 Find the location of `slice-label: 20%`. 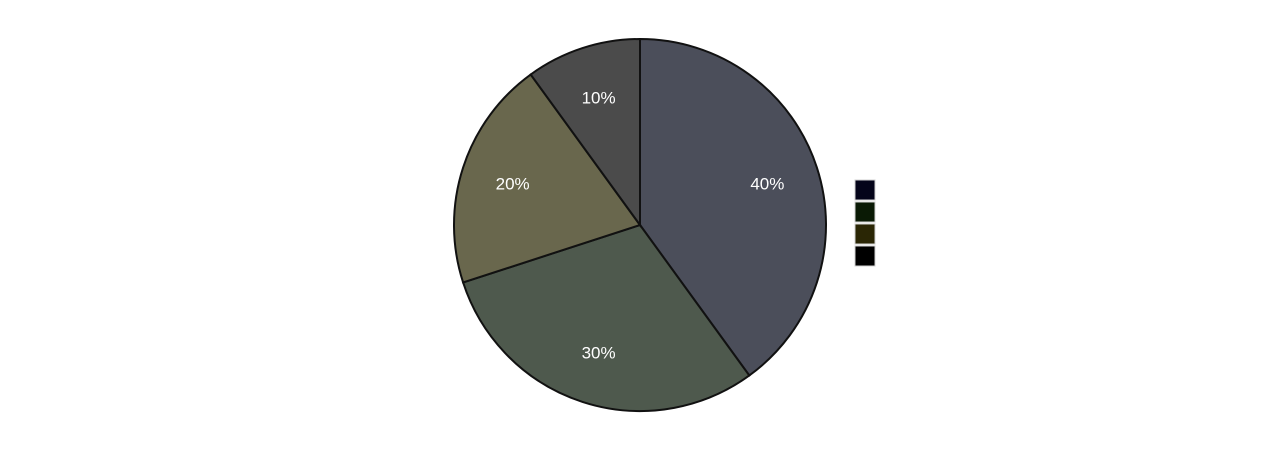

slice-label: 20% is located at coordinates (513, 184).